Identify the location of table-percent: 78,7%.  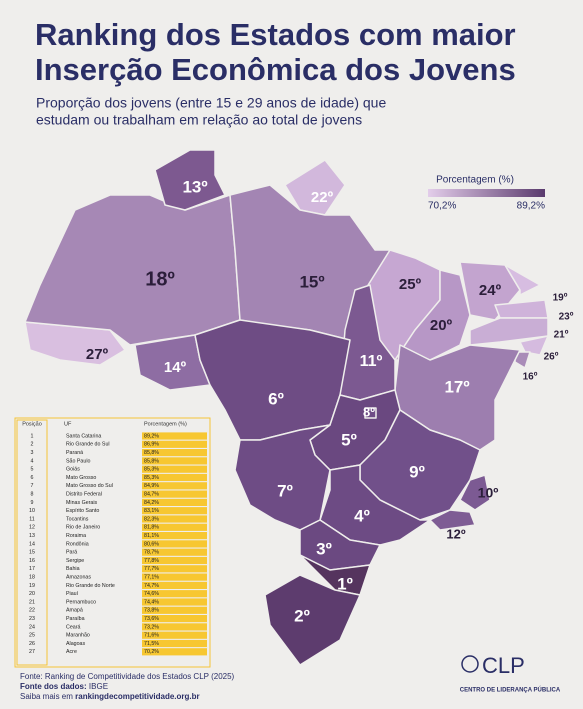
(151, 553).